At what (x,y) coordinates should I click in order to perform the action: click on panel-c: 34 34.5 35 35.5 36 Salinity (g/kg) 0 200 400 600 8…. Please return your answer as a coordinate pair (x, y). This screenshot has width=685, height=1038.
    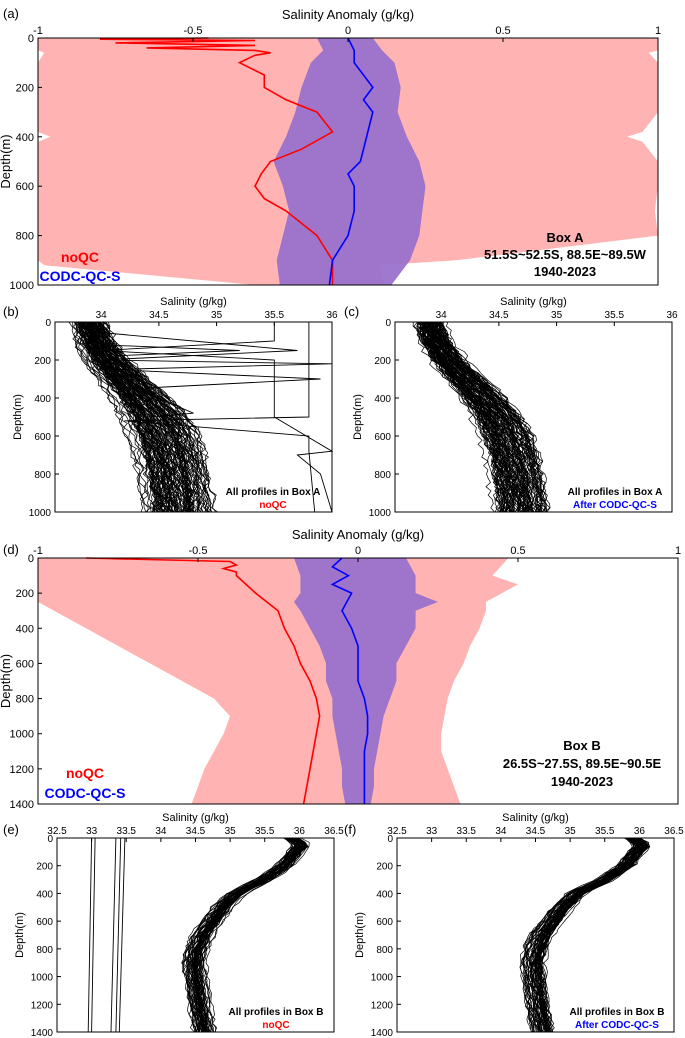
    Looking at the image, I should click on (511, 407).